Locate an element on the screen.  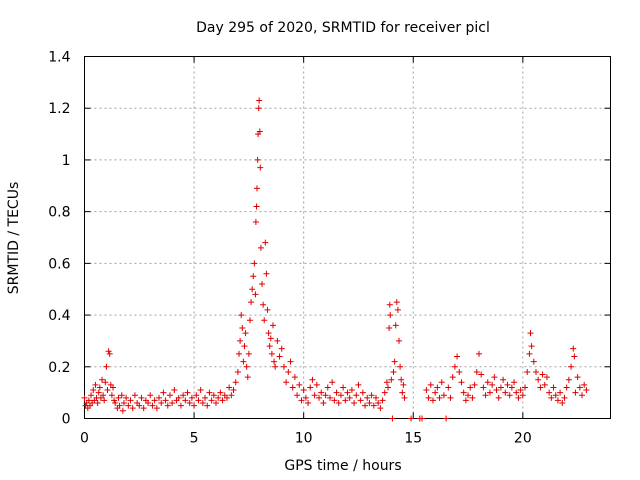
x-tick-label: 10 is located at coordinates (304, 439).